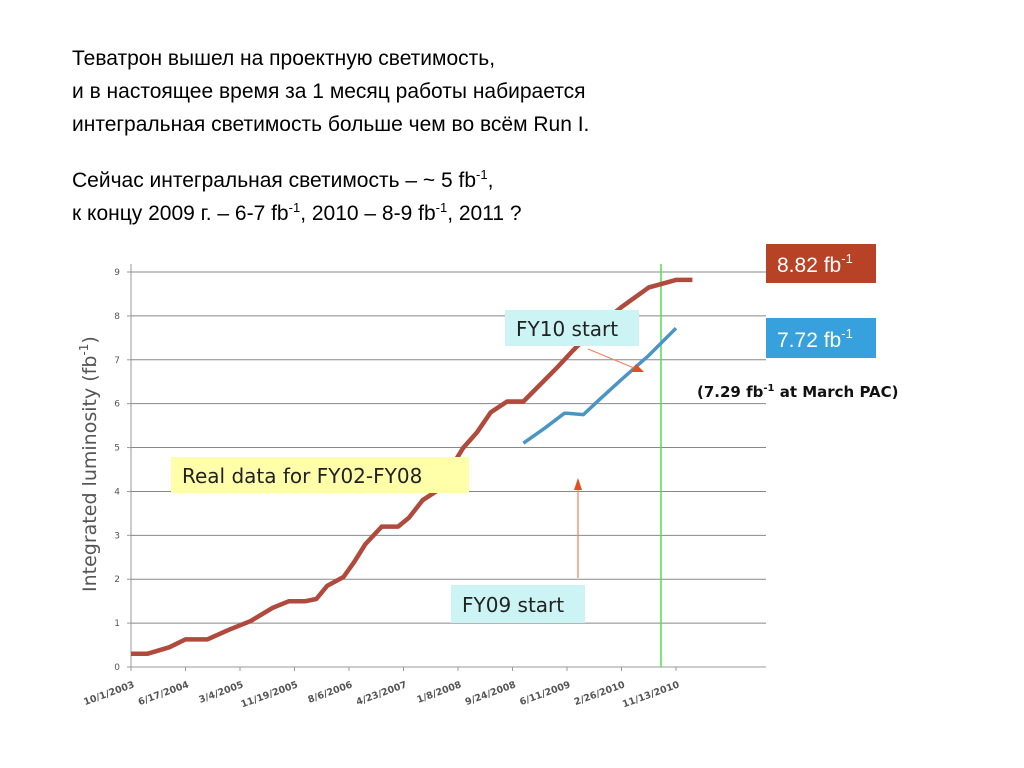 The height and width of the screenshot is (768, 1024). I want to click on fy09-arrow-head, so click(578, 484).